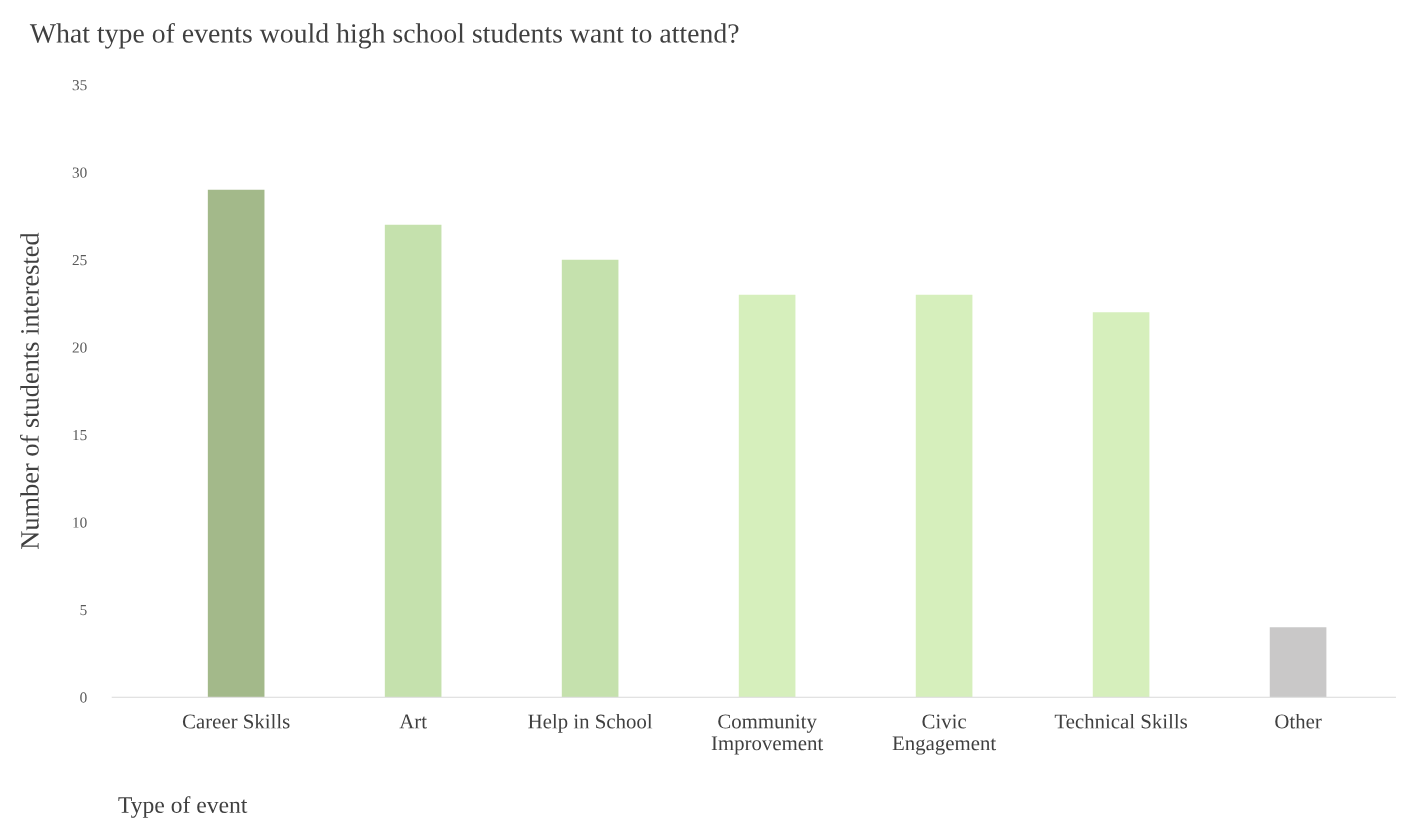 The height and width of the screenshot is (832, 1421). Describe the element at coordinates (79, 85) in the screenshot. I see `y-tick-label: 35` at that location.